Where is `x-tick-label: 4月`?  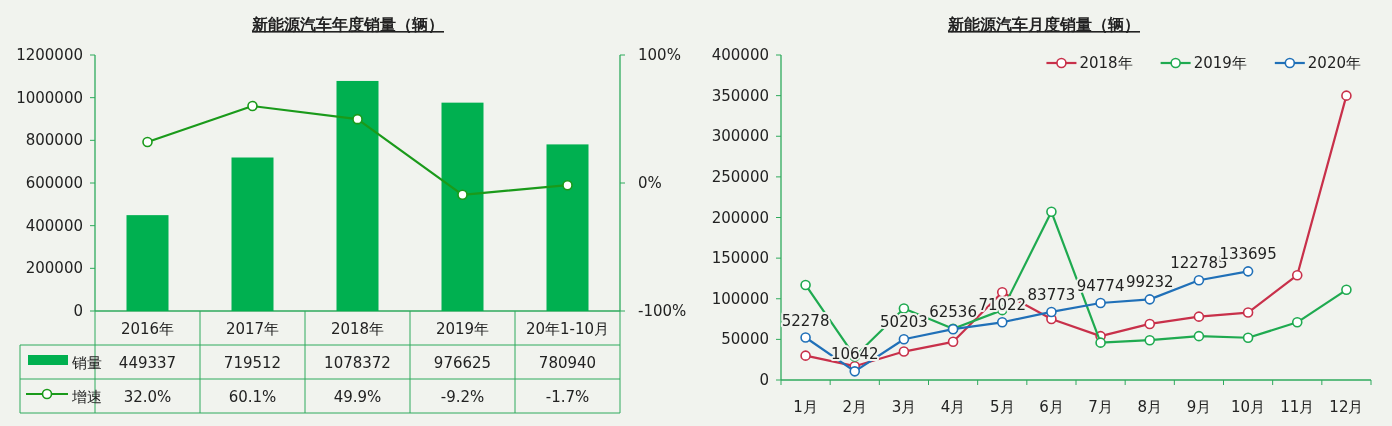
x-tick-label: 4月 is located at coordinates (953, 407).